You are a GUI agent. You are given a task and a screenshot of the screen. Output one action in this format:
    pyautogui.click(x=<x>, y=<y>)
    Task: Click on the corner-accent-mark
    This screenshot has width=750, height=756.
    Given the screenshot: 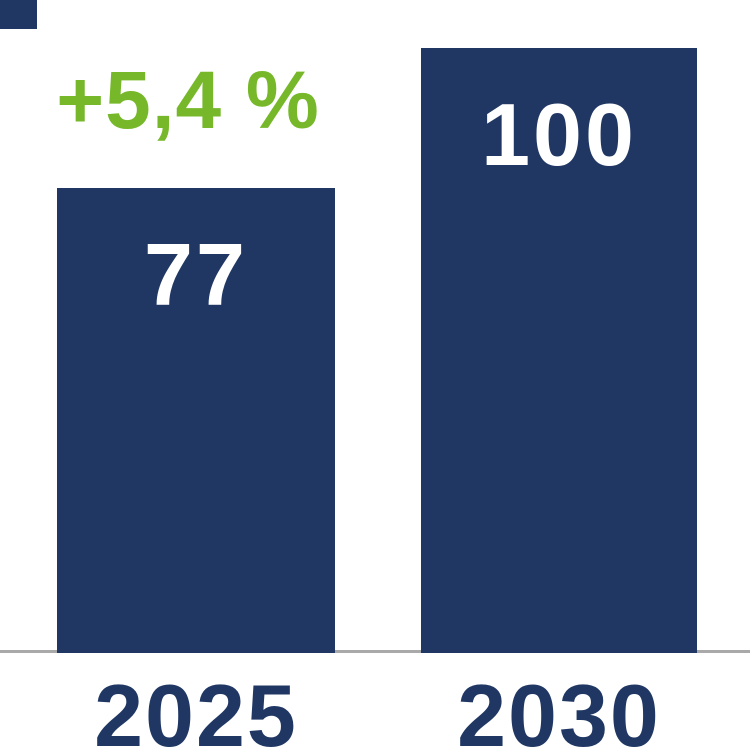 What is the action you would take?
    pyautogui.click(x=18, y=14)
    